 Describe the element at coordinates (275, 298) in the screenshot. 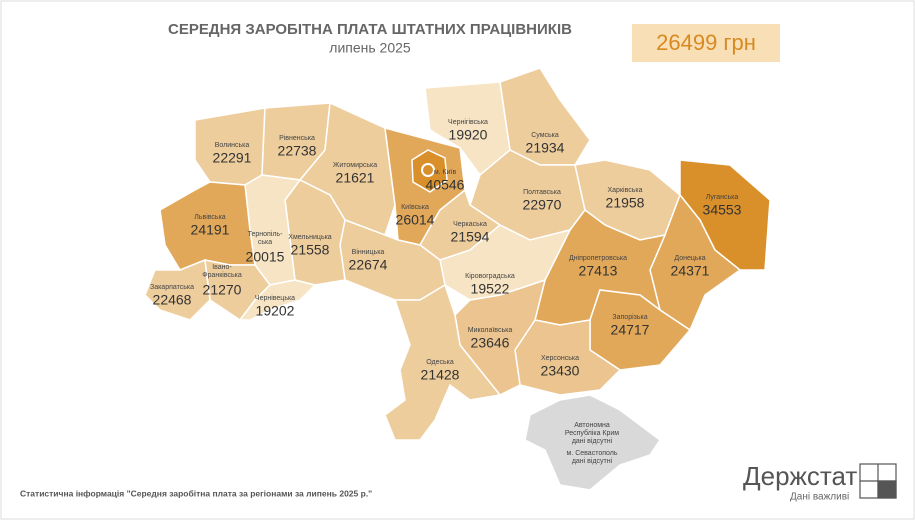

I see `region-name: Чернівецька` at that location.